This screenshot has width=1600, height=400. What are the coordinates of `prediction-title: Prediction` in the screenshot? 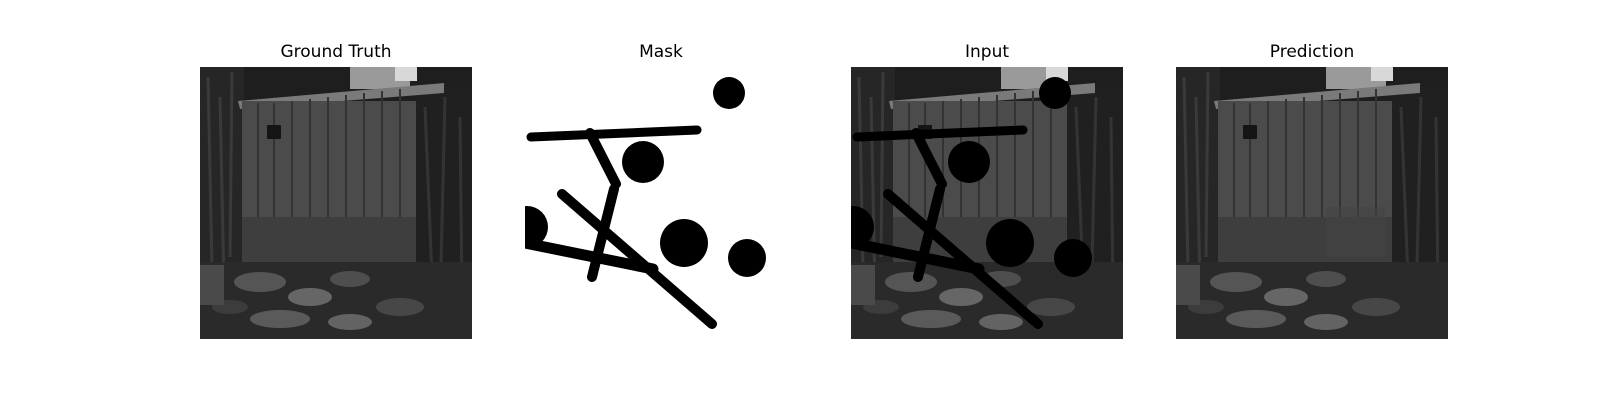 It's located at (1312, 52).